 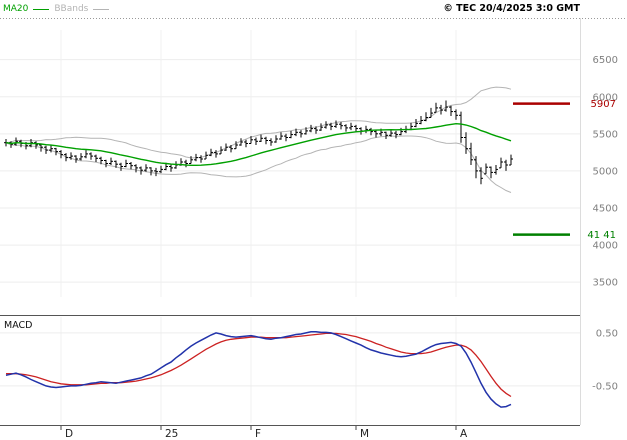 I want to click on price-axis-label: 4000, so click(x=605, y=246).